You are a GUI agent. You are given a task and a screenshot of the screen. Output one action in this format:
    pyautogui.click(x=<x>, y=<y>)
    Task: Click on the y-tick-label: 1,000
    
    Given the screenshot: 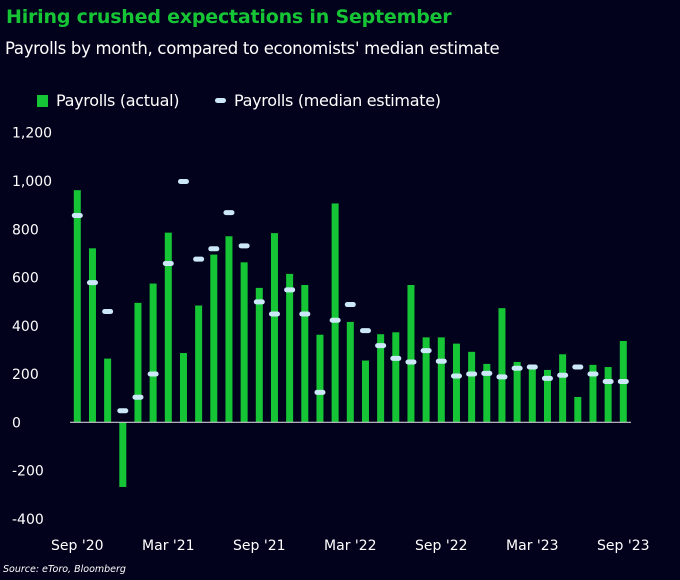 What is the action you would take?
    pyautogui.click(x=32, y=182)
    